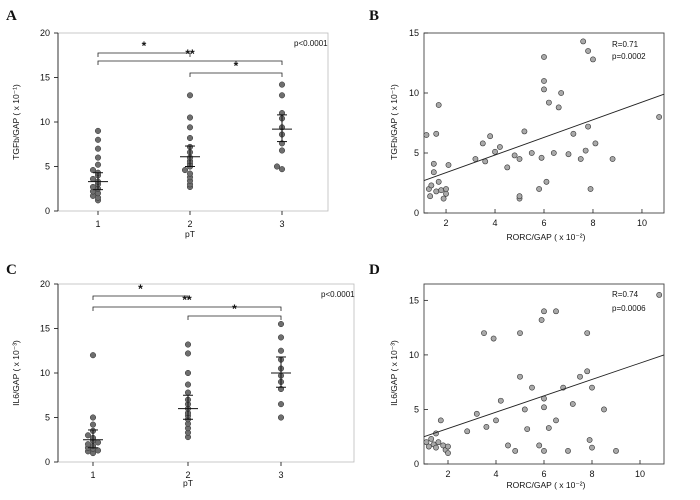 Image resolution: width=700 pixels, height=500 pixels. Describe the element at coordinates (416, 153) in the screenshot. I see `chart-b-y-tick-label: 5` at that location.